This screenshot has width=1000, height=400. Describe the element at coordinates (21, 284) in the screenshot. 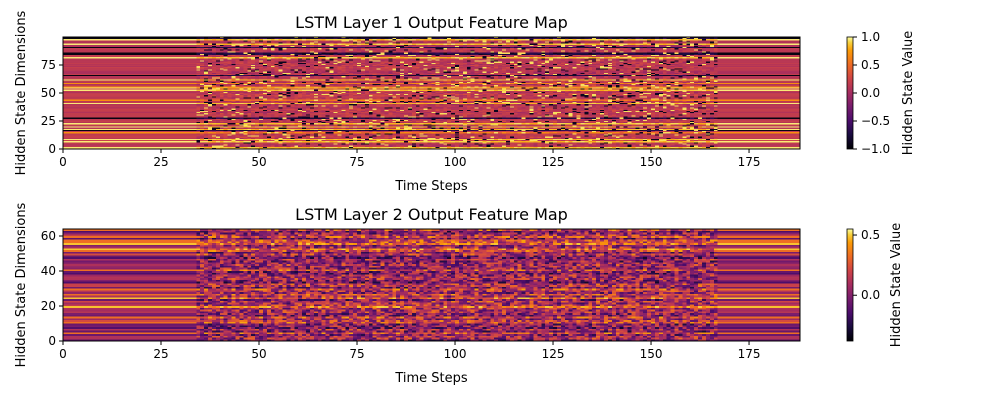

I see `y-axis-label-2: Hidden State Dimensions` at that location.